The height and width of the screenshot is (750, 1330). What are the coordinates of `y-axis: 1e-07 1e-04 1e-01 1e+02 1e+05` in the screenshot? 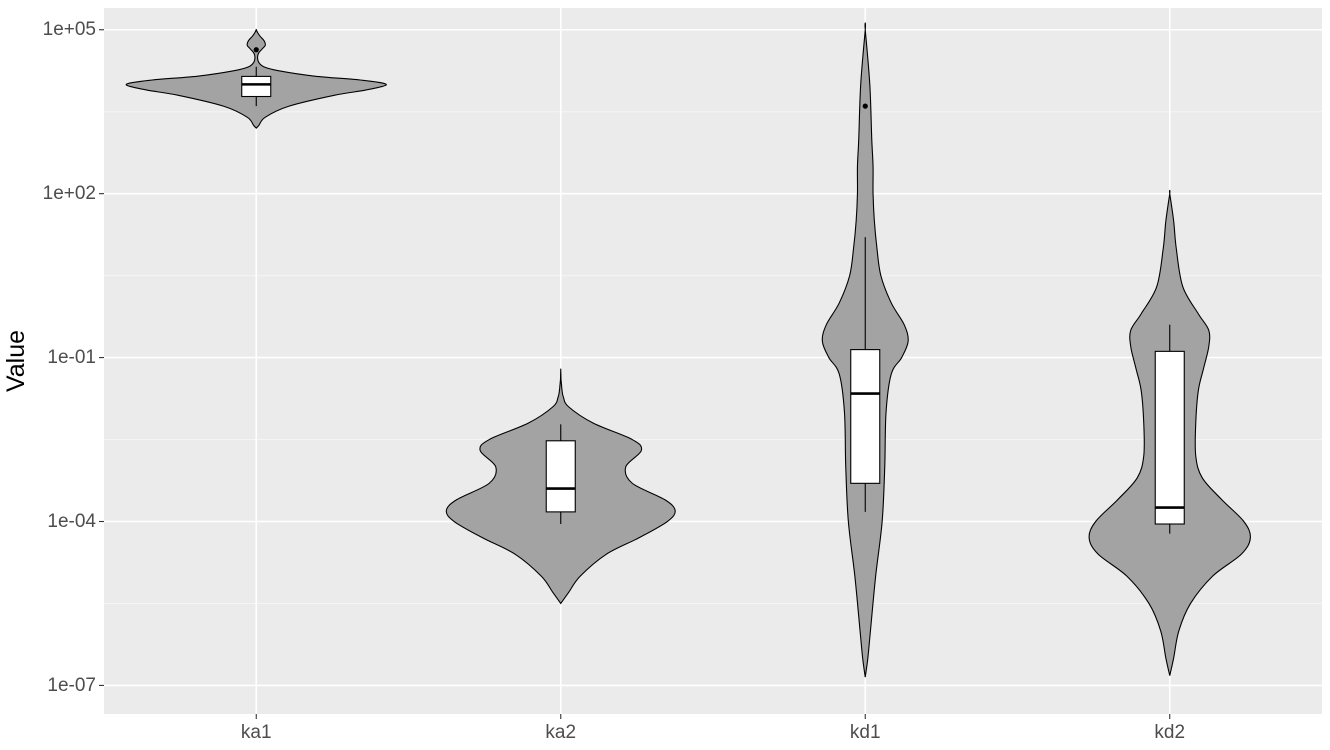 It's located at (73, 357).